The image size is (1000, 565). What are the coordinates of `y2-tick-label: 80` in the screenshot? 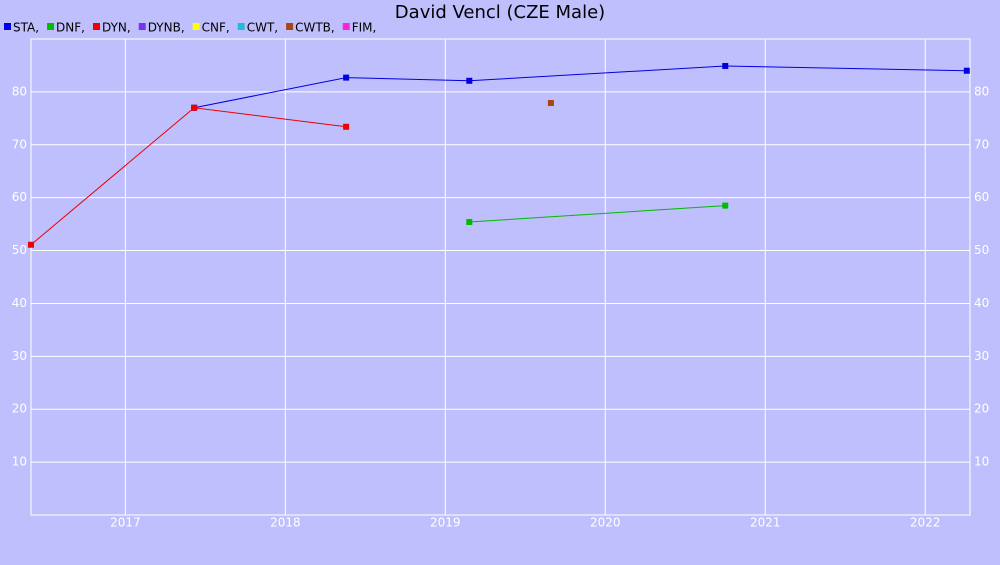 It's located at (981, 91).